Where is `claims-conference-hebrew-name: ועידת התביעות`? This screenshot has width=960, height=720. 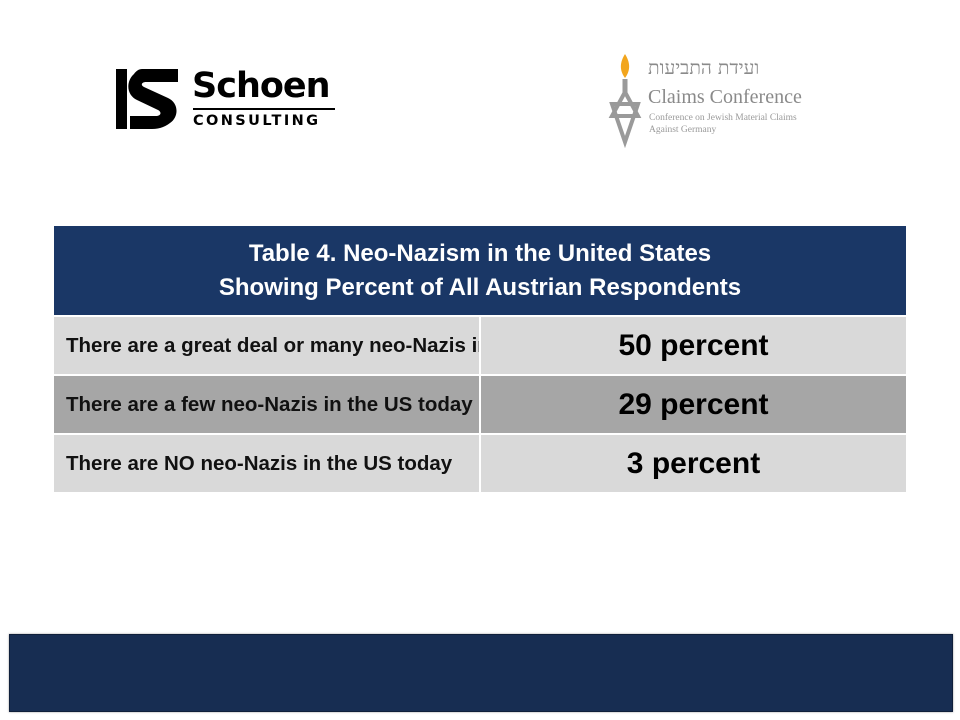 claims-conference-hebrew-name: ועידת התביעות is located at coordinates (704, 68).